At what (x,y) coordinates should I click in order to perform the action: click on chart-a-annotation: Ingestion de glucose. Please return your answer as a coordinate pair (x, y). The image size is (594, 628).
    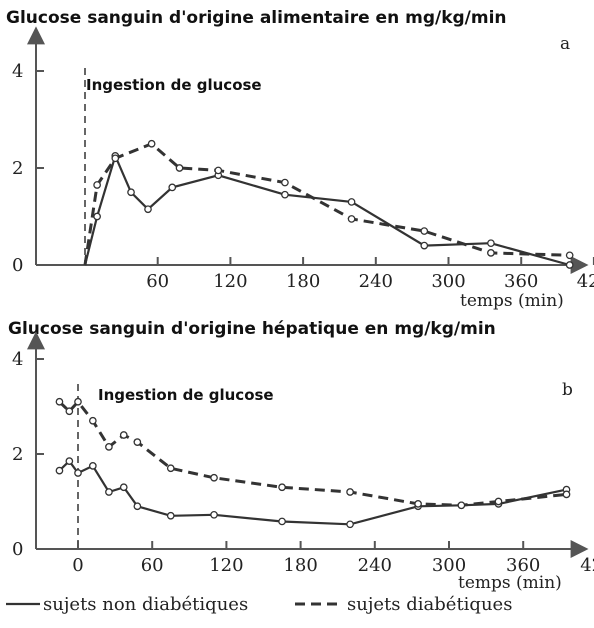
    Looking at the image, I should click on (174, 85).